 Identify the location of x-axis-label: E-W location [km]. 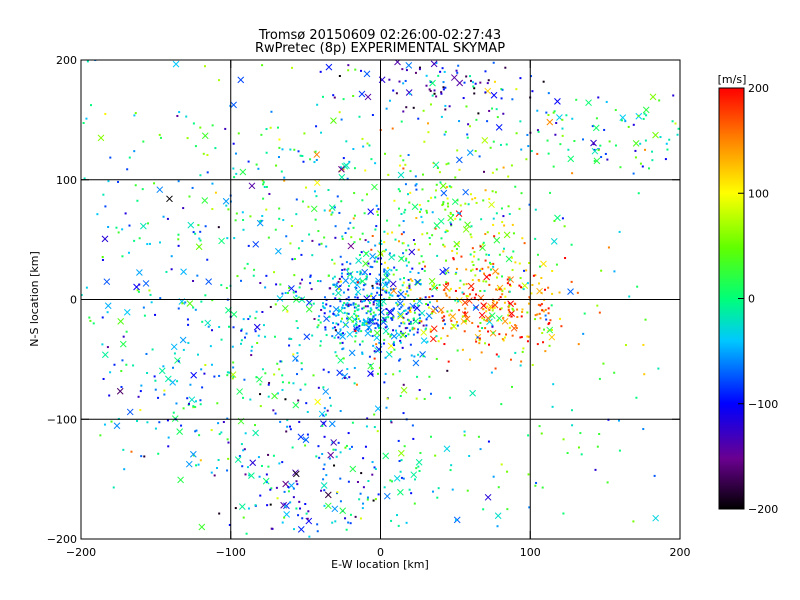
(380, 564).